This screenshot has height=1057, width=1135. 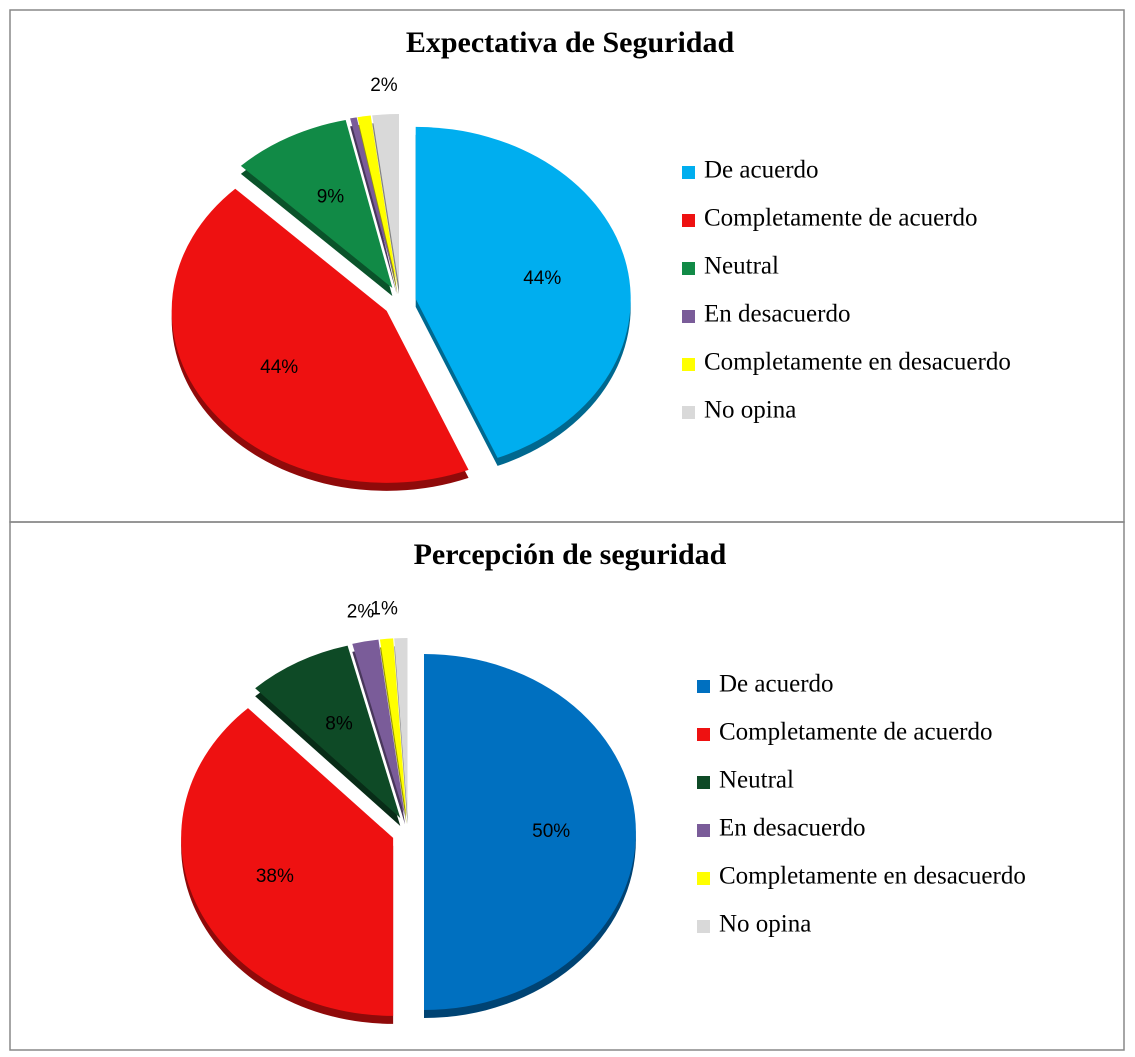 What do you see at coordinates (331, 196) in the screenshot?
I see `data-label: 9%` at bounding box center [331, 196].